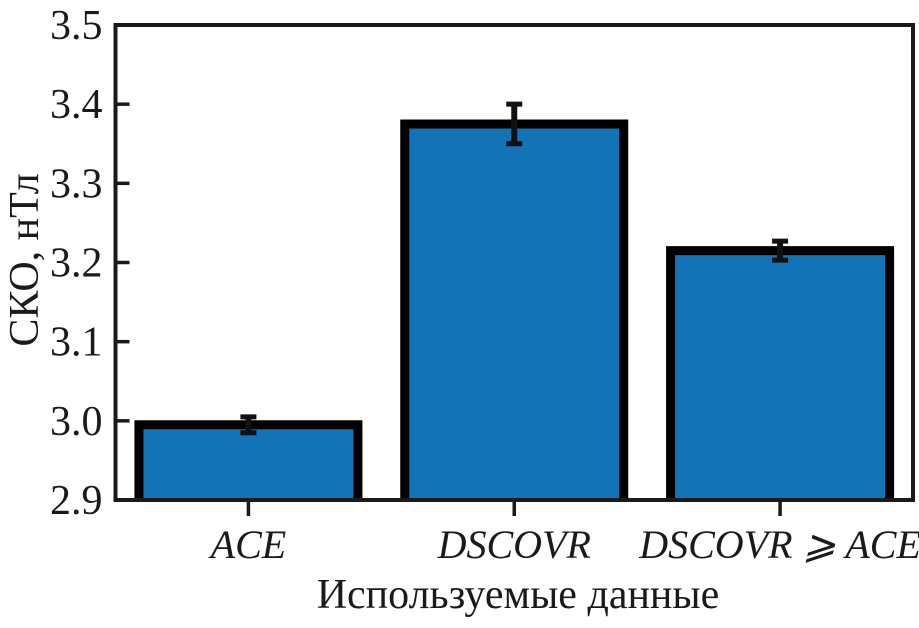  Describe the element at coordinates (76, 343) in the screenshot. I see `y-tick-label: 3.1` at that location.